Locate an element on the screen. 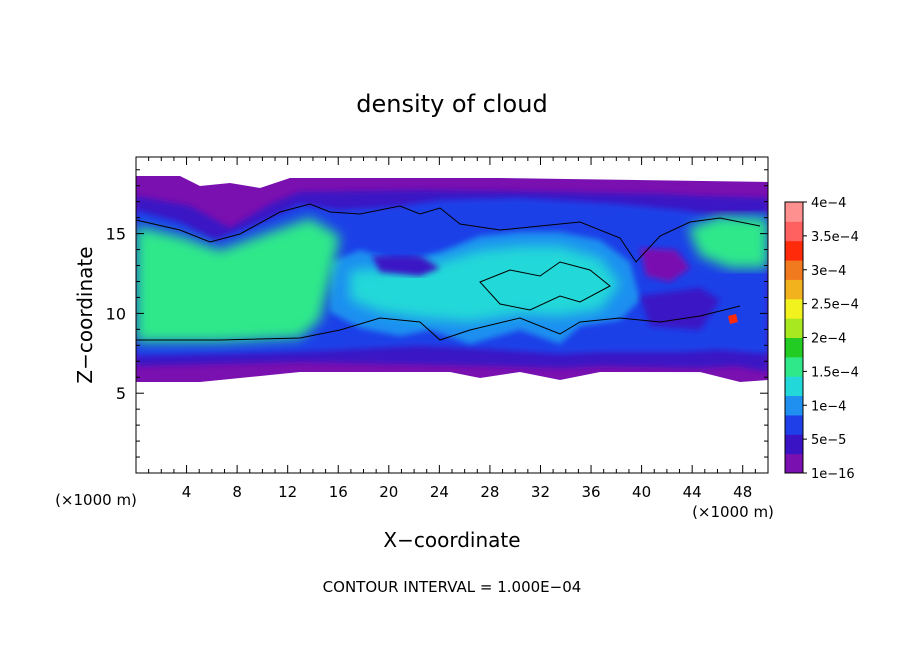 This screenshot has width=904, height=654. y-tick-label: 5 is located at coordinates (121, 393).